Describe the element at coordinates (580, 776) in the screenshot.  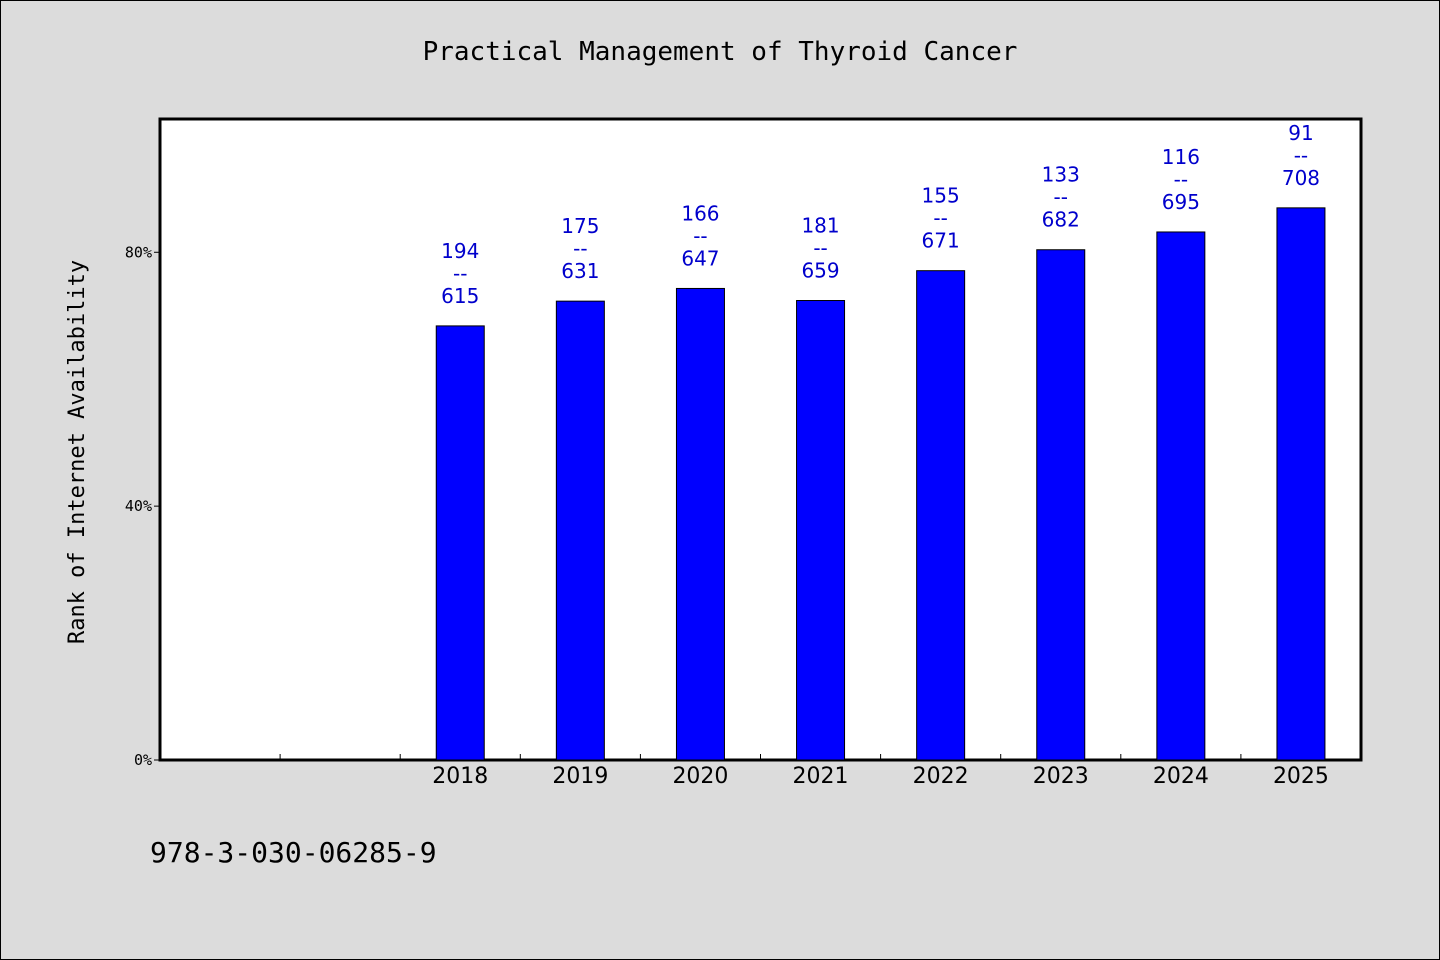
I see `x-tick-label: 2019` at that location.